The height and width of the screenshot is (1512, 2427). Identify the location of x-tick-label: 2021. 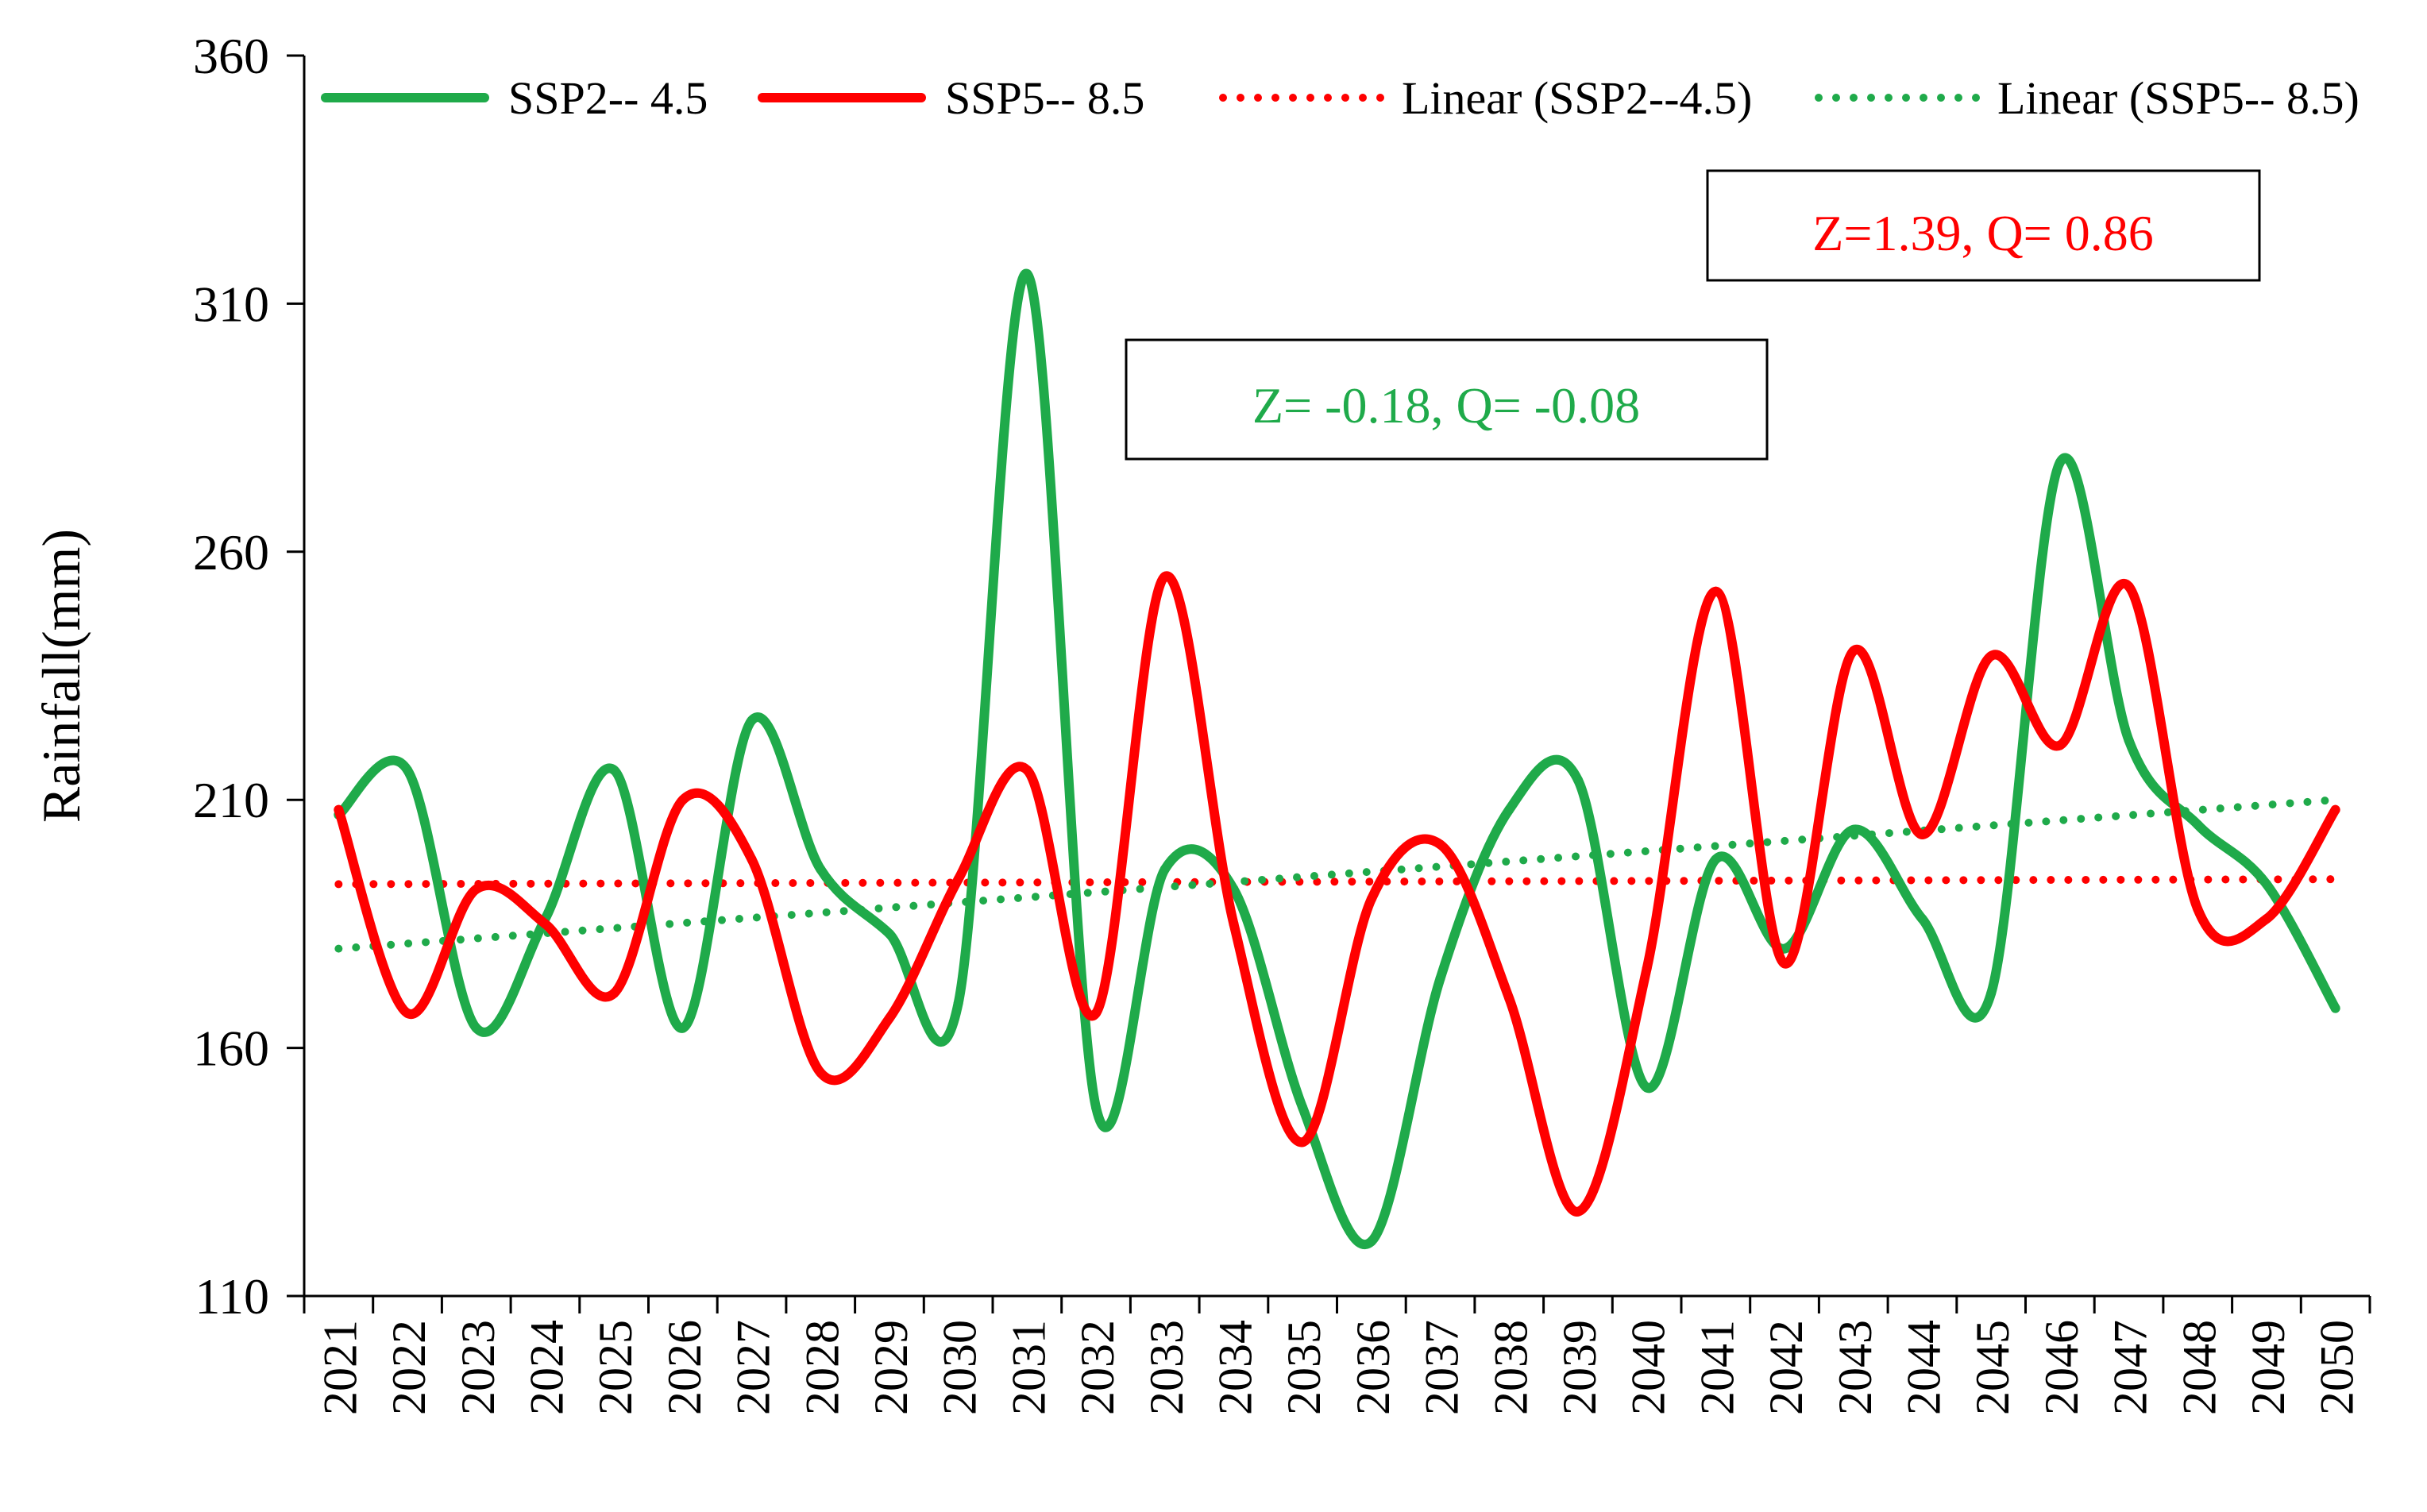
(340, 1367).